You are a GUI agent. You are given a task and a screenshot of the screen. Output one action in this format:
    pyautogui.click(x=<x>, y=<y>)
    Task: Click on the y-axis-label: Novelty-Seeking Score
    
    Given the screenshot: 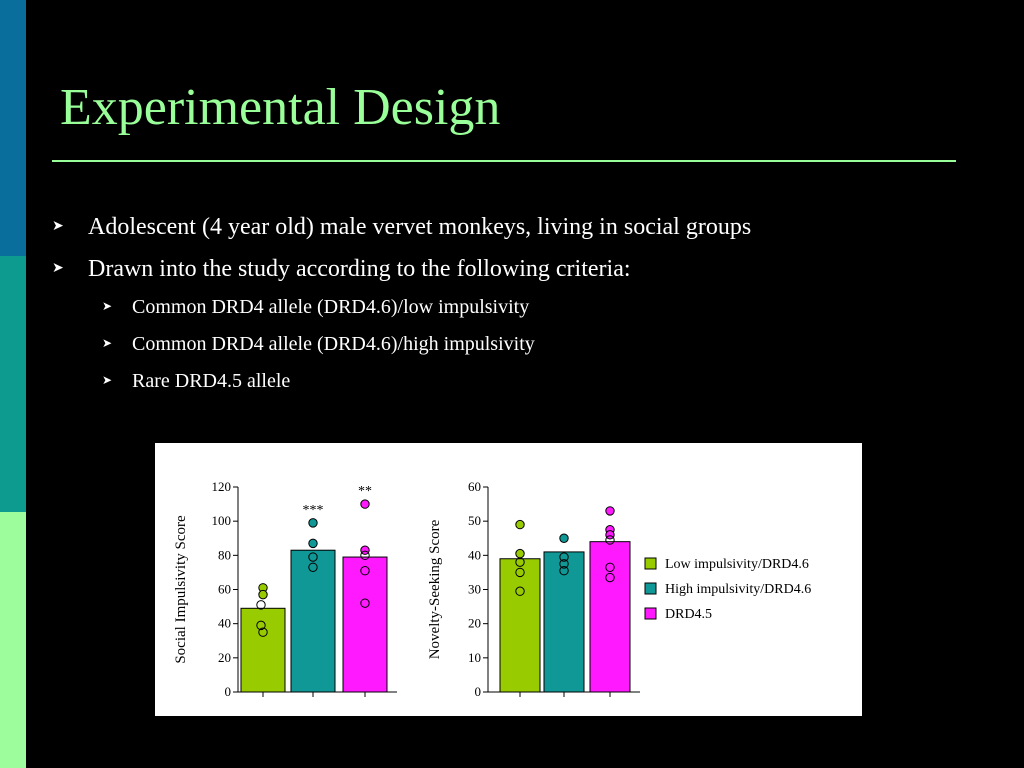 What is the action you would take?
    pyautogui.click(x=435, y=589)
    